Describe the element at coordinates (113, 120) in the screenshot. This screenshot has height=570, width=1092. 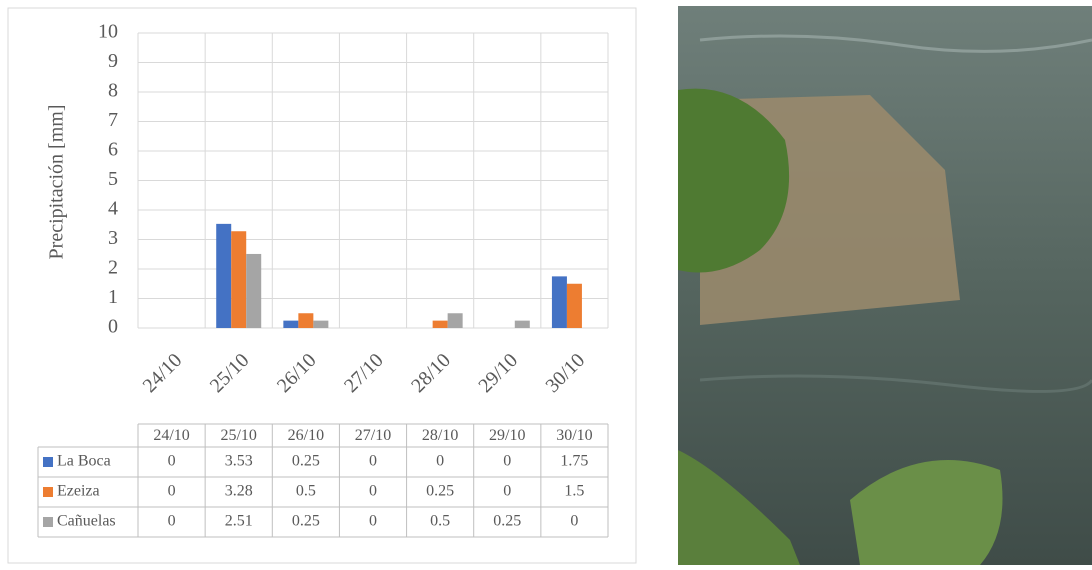
I see `y-tick-label: 7` at that location.